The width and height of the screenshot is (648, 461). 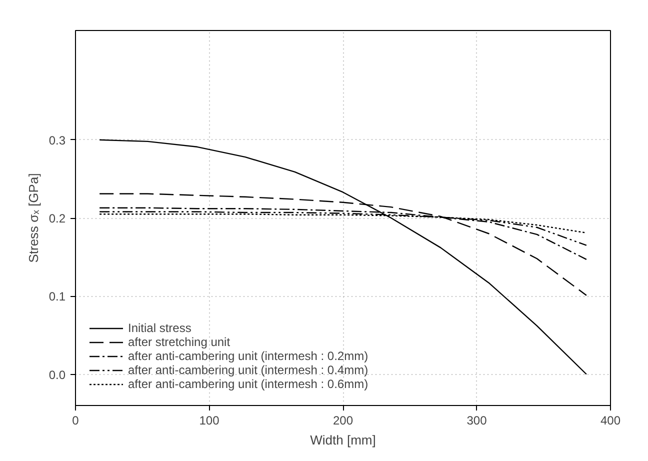 I want to click on y-tick-label: 0.3, so click(x=57, y=140).